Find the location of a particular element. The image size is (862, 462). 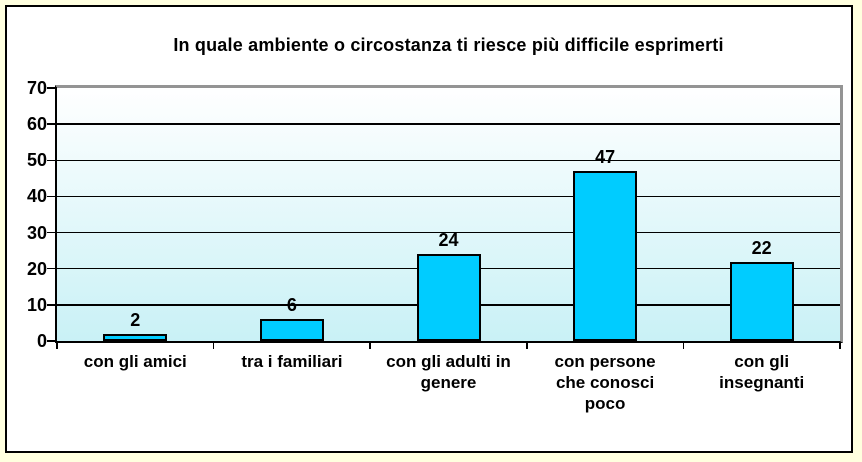

bar-value-label: 22 is located at coordinates (761, 247).